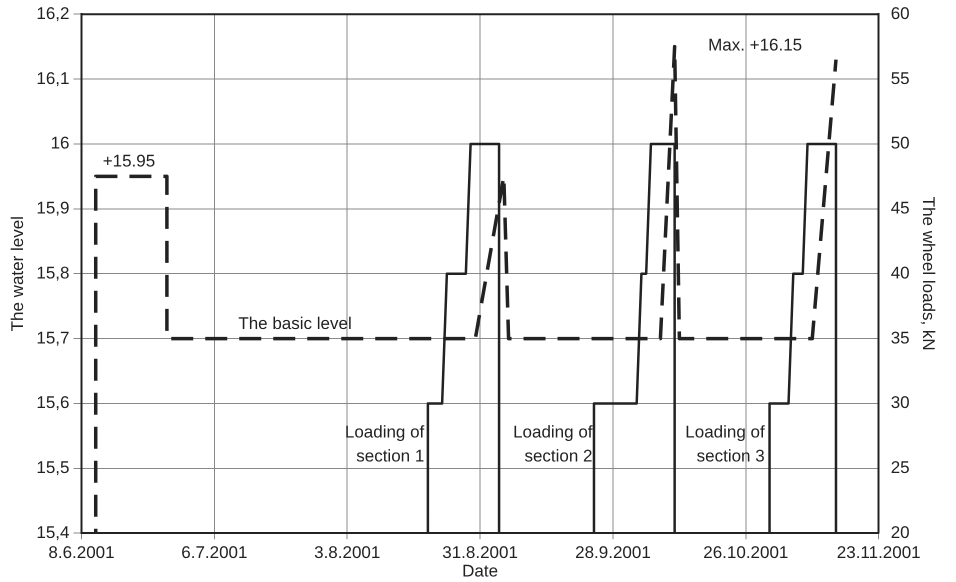  Describe the element at coordinates (900, 272) in the screenshot. I see `y2-tick-label: 40` at that location.